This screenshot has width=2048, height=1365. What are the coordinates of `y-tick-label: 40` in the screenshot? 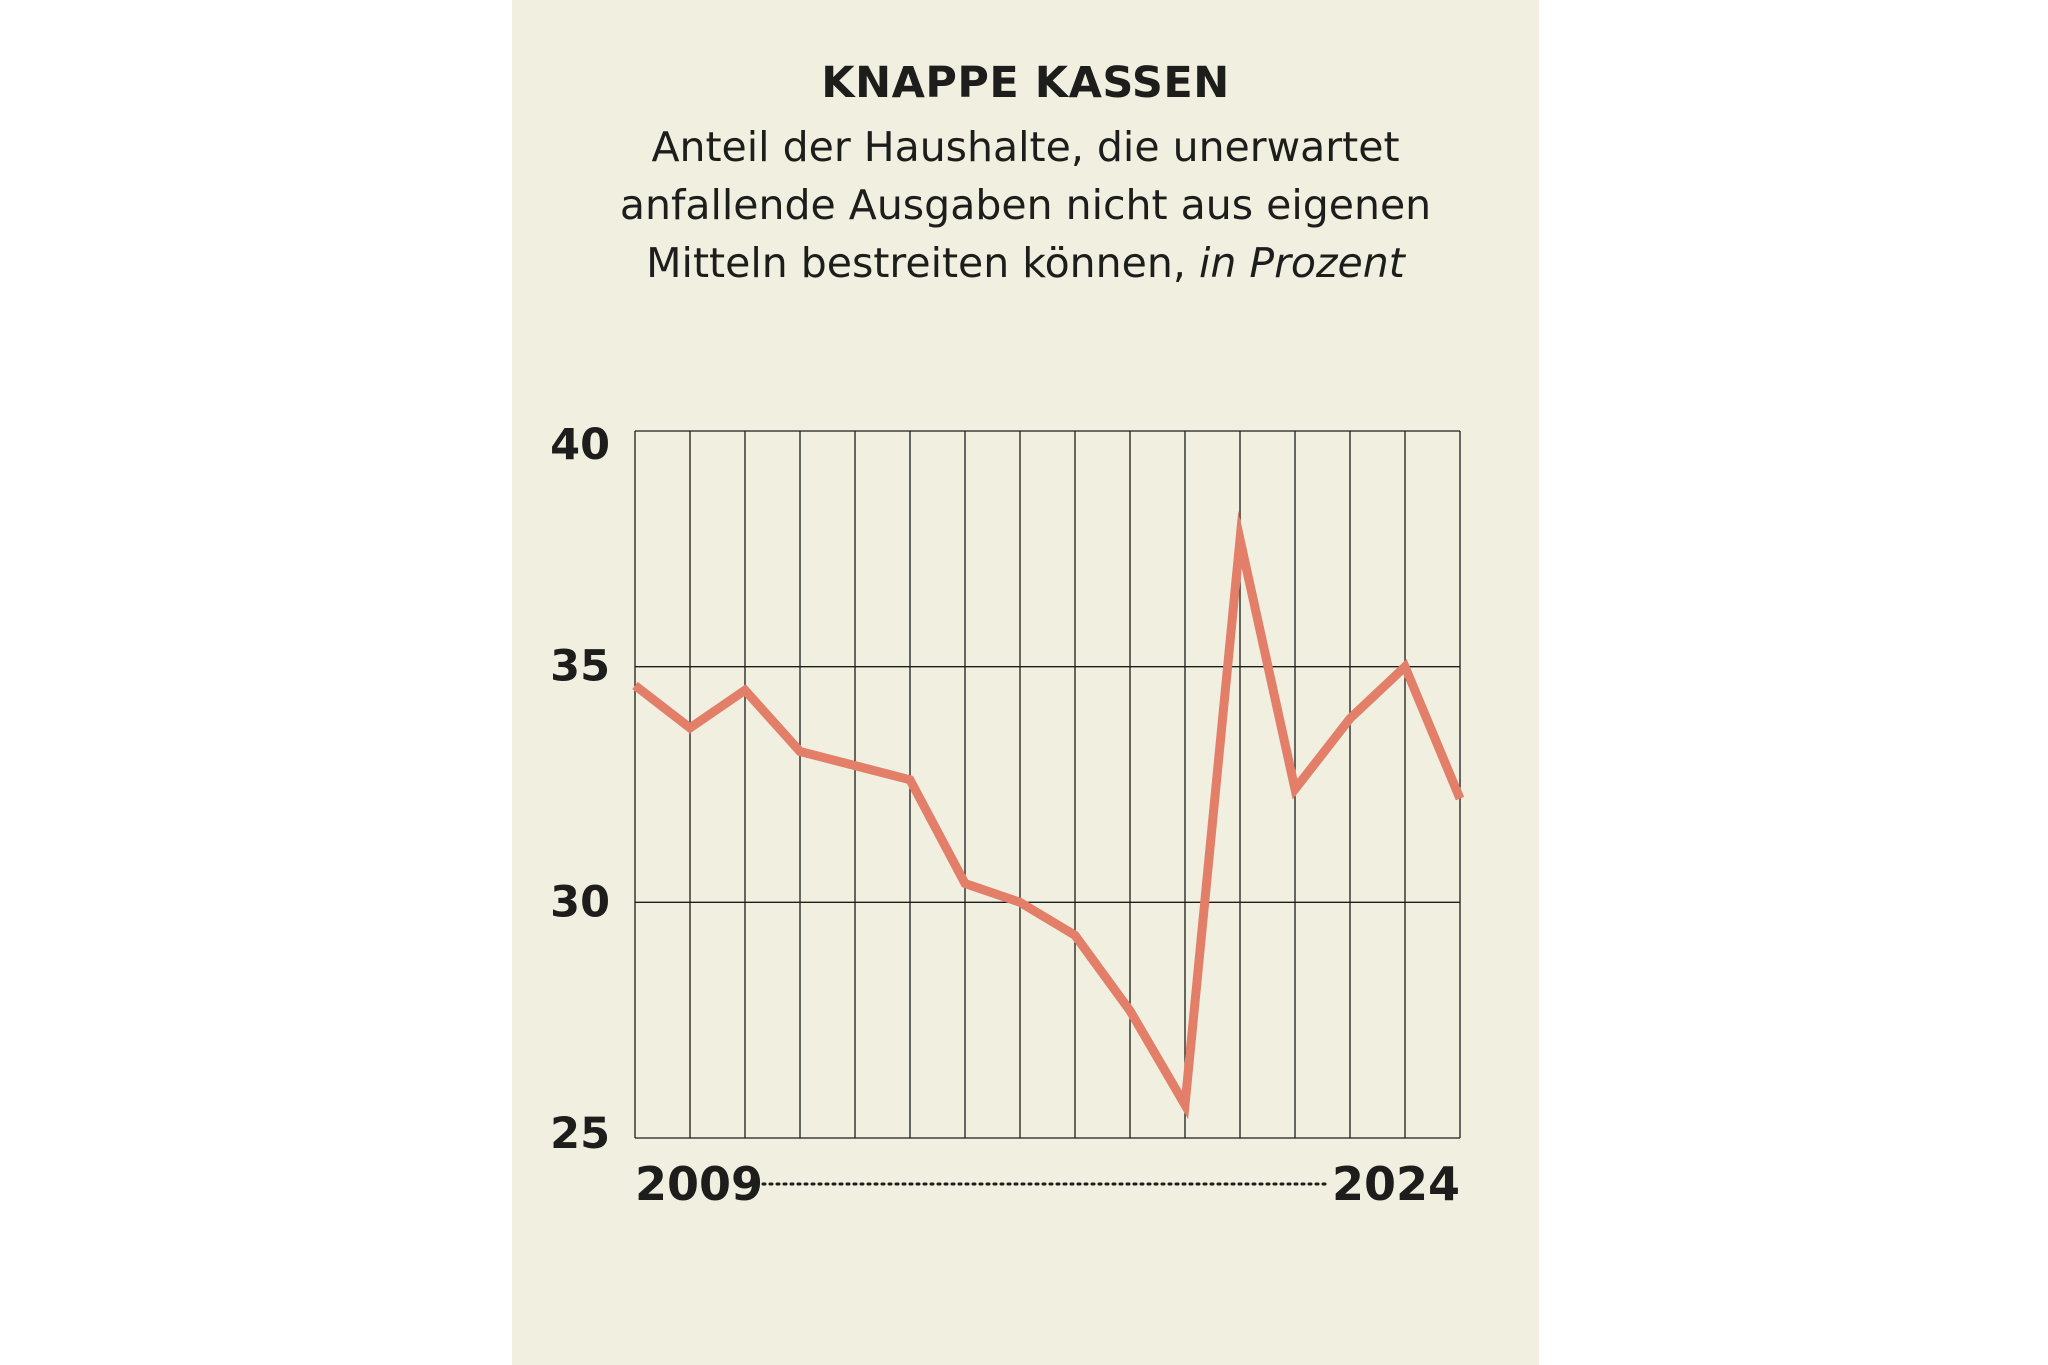 It's located at (580, 445).